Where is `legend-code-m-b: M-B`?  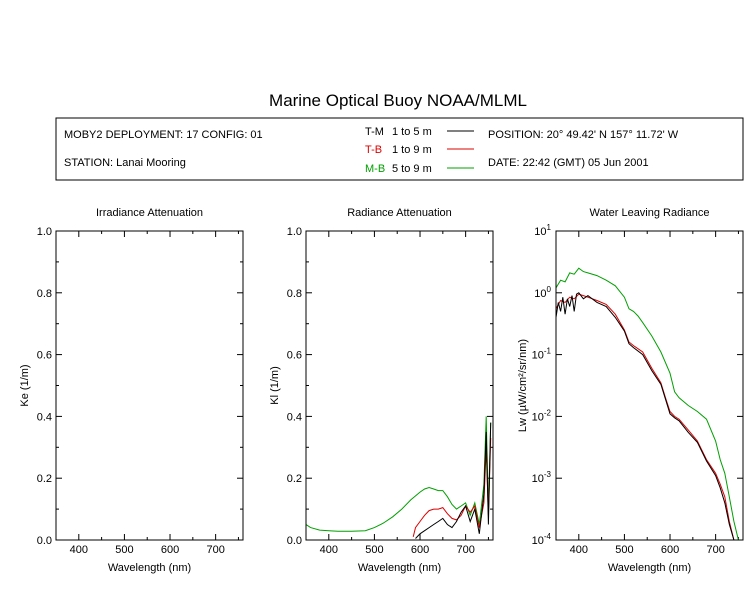 legend-code-m-b: M-B is located at coordinates (375, 169).